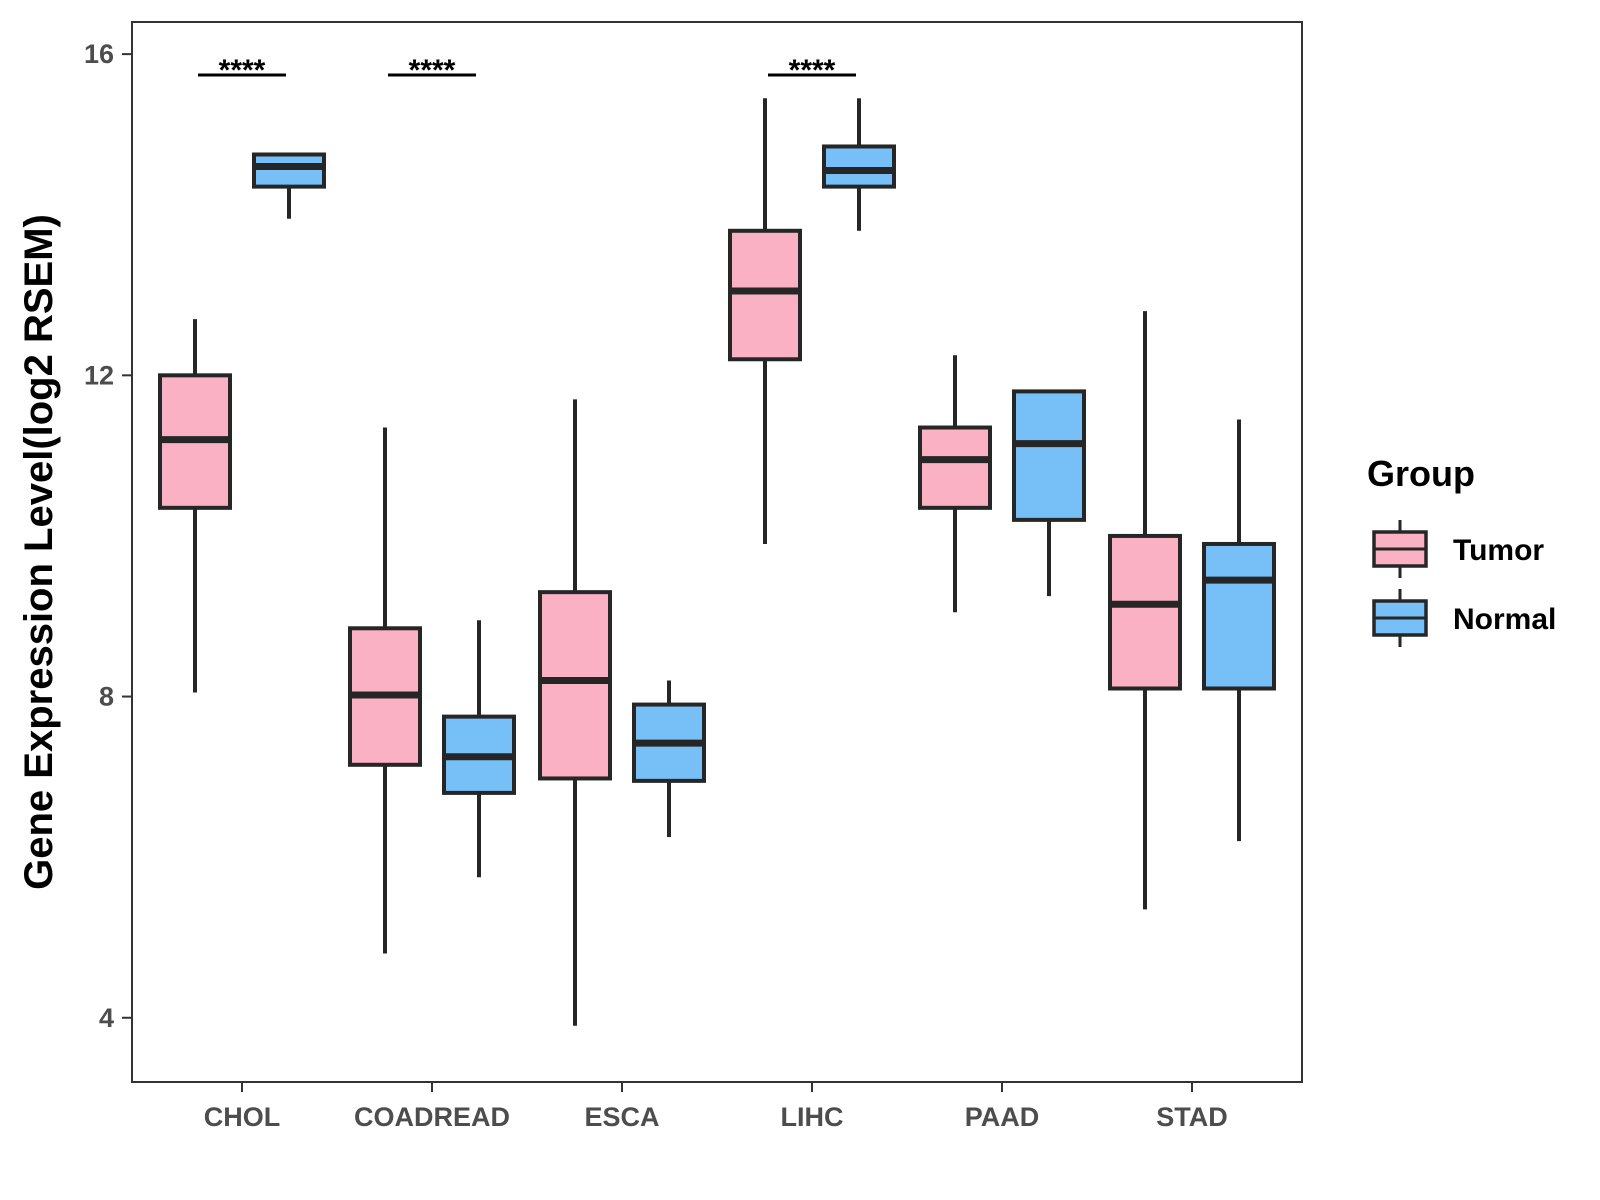 This screenshot has width=1600, height=1200. I want to click on y-axis-title: Gene Expression Level(log2 RSEM), so click(39, 552).